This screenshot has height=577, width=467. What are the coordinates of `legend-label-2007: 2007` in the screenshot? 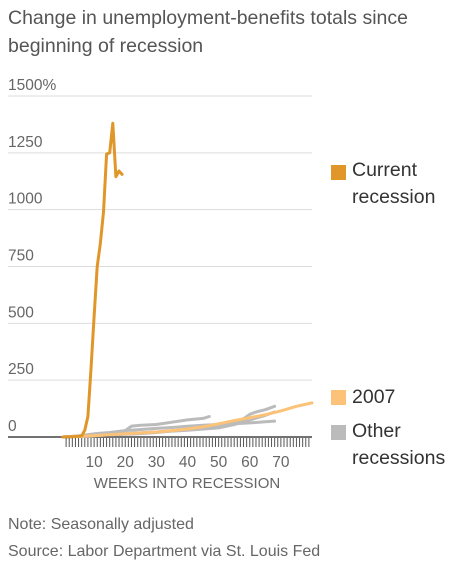 It's located at (374, 397).